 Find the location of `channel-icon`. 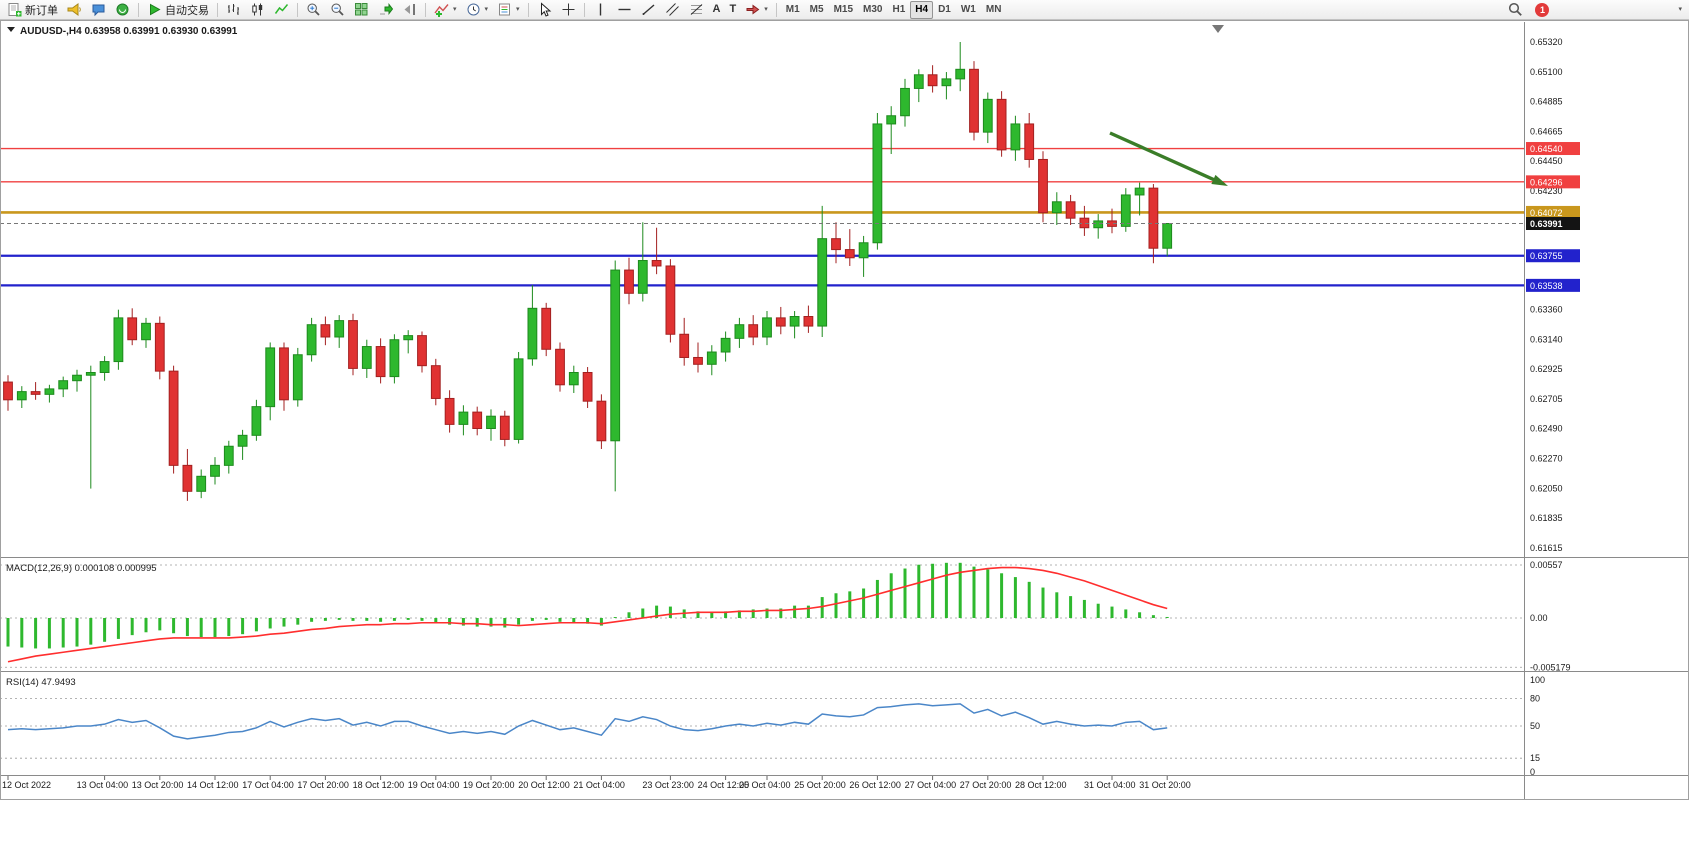

channel-icon is located at coordinates (672, 9).